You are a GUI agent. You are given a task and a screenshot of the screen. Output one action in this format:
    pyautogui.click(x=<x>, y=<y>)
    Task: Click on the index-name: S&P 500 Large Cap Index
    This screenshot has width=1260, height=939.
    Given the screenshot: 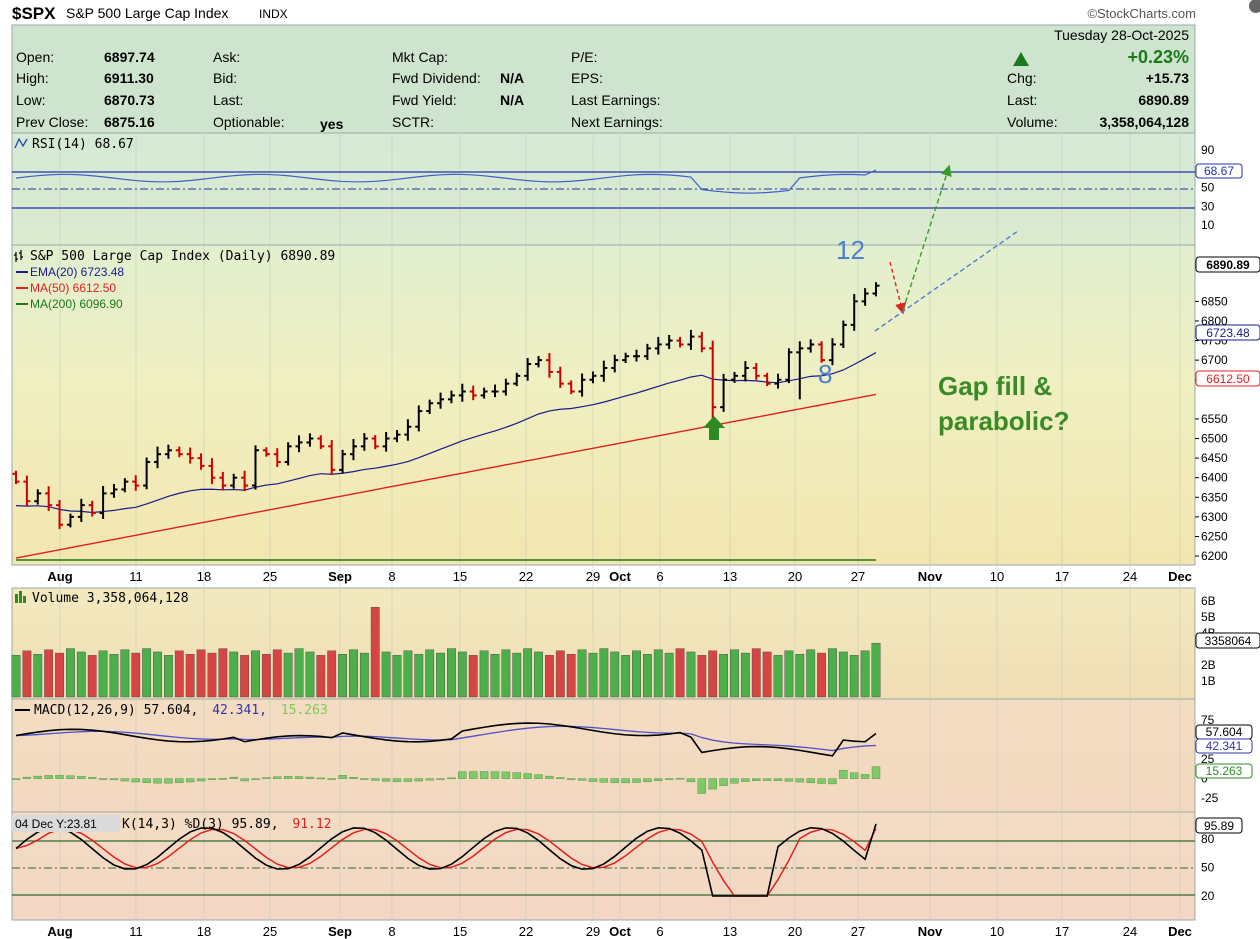 What is the action you would take?
    pyautogui.click(x=147, y=13)
    